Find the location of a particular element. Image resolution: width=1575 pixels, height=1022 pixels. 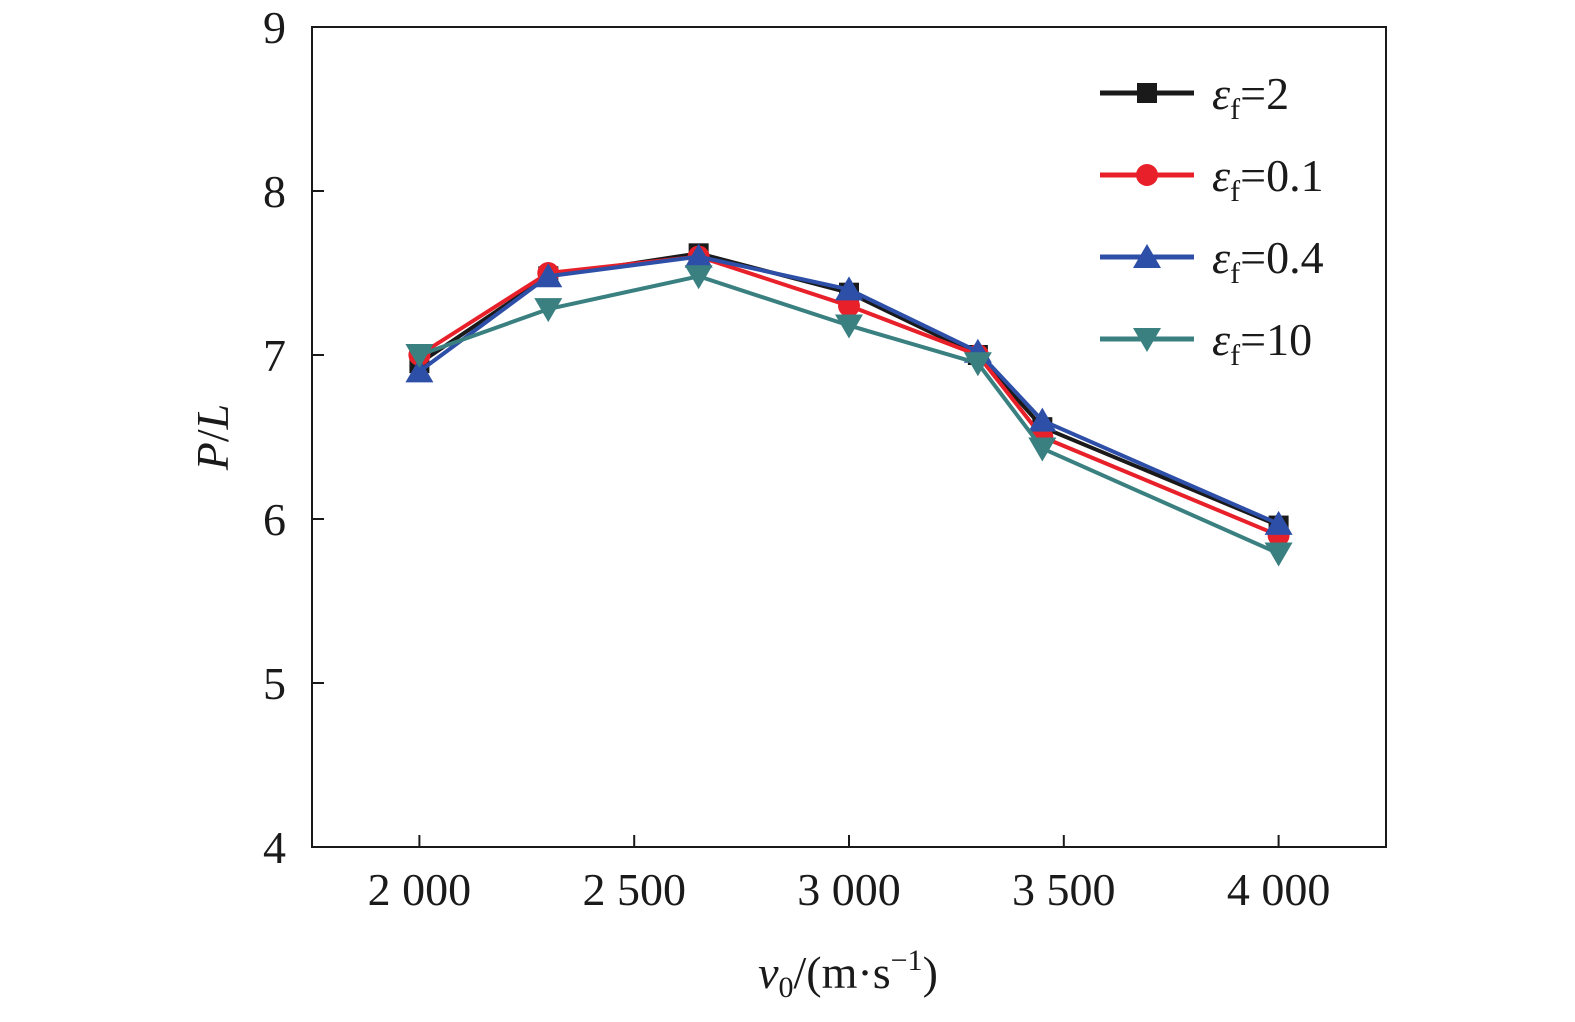

legend-item-3: εf=10 is located at coordinates (1206, 343).